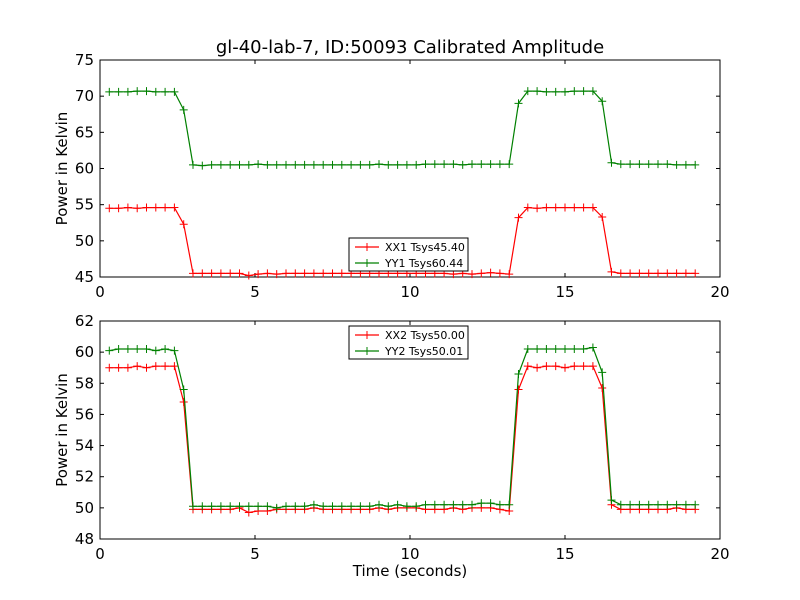 The height and width of the screenshot is (600, 800). Describe the element at coordinates (410, 571) in the screenshot. I see `x-axis-label: Time (seconds)` at that location.